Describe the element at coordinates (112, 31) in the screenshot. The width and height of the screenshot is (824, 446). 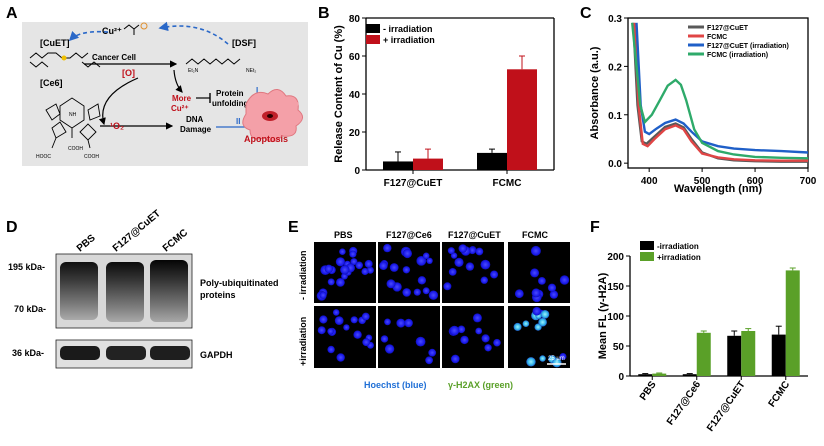
I see `cu2-label: Cu²⁺` at that location.